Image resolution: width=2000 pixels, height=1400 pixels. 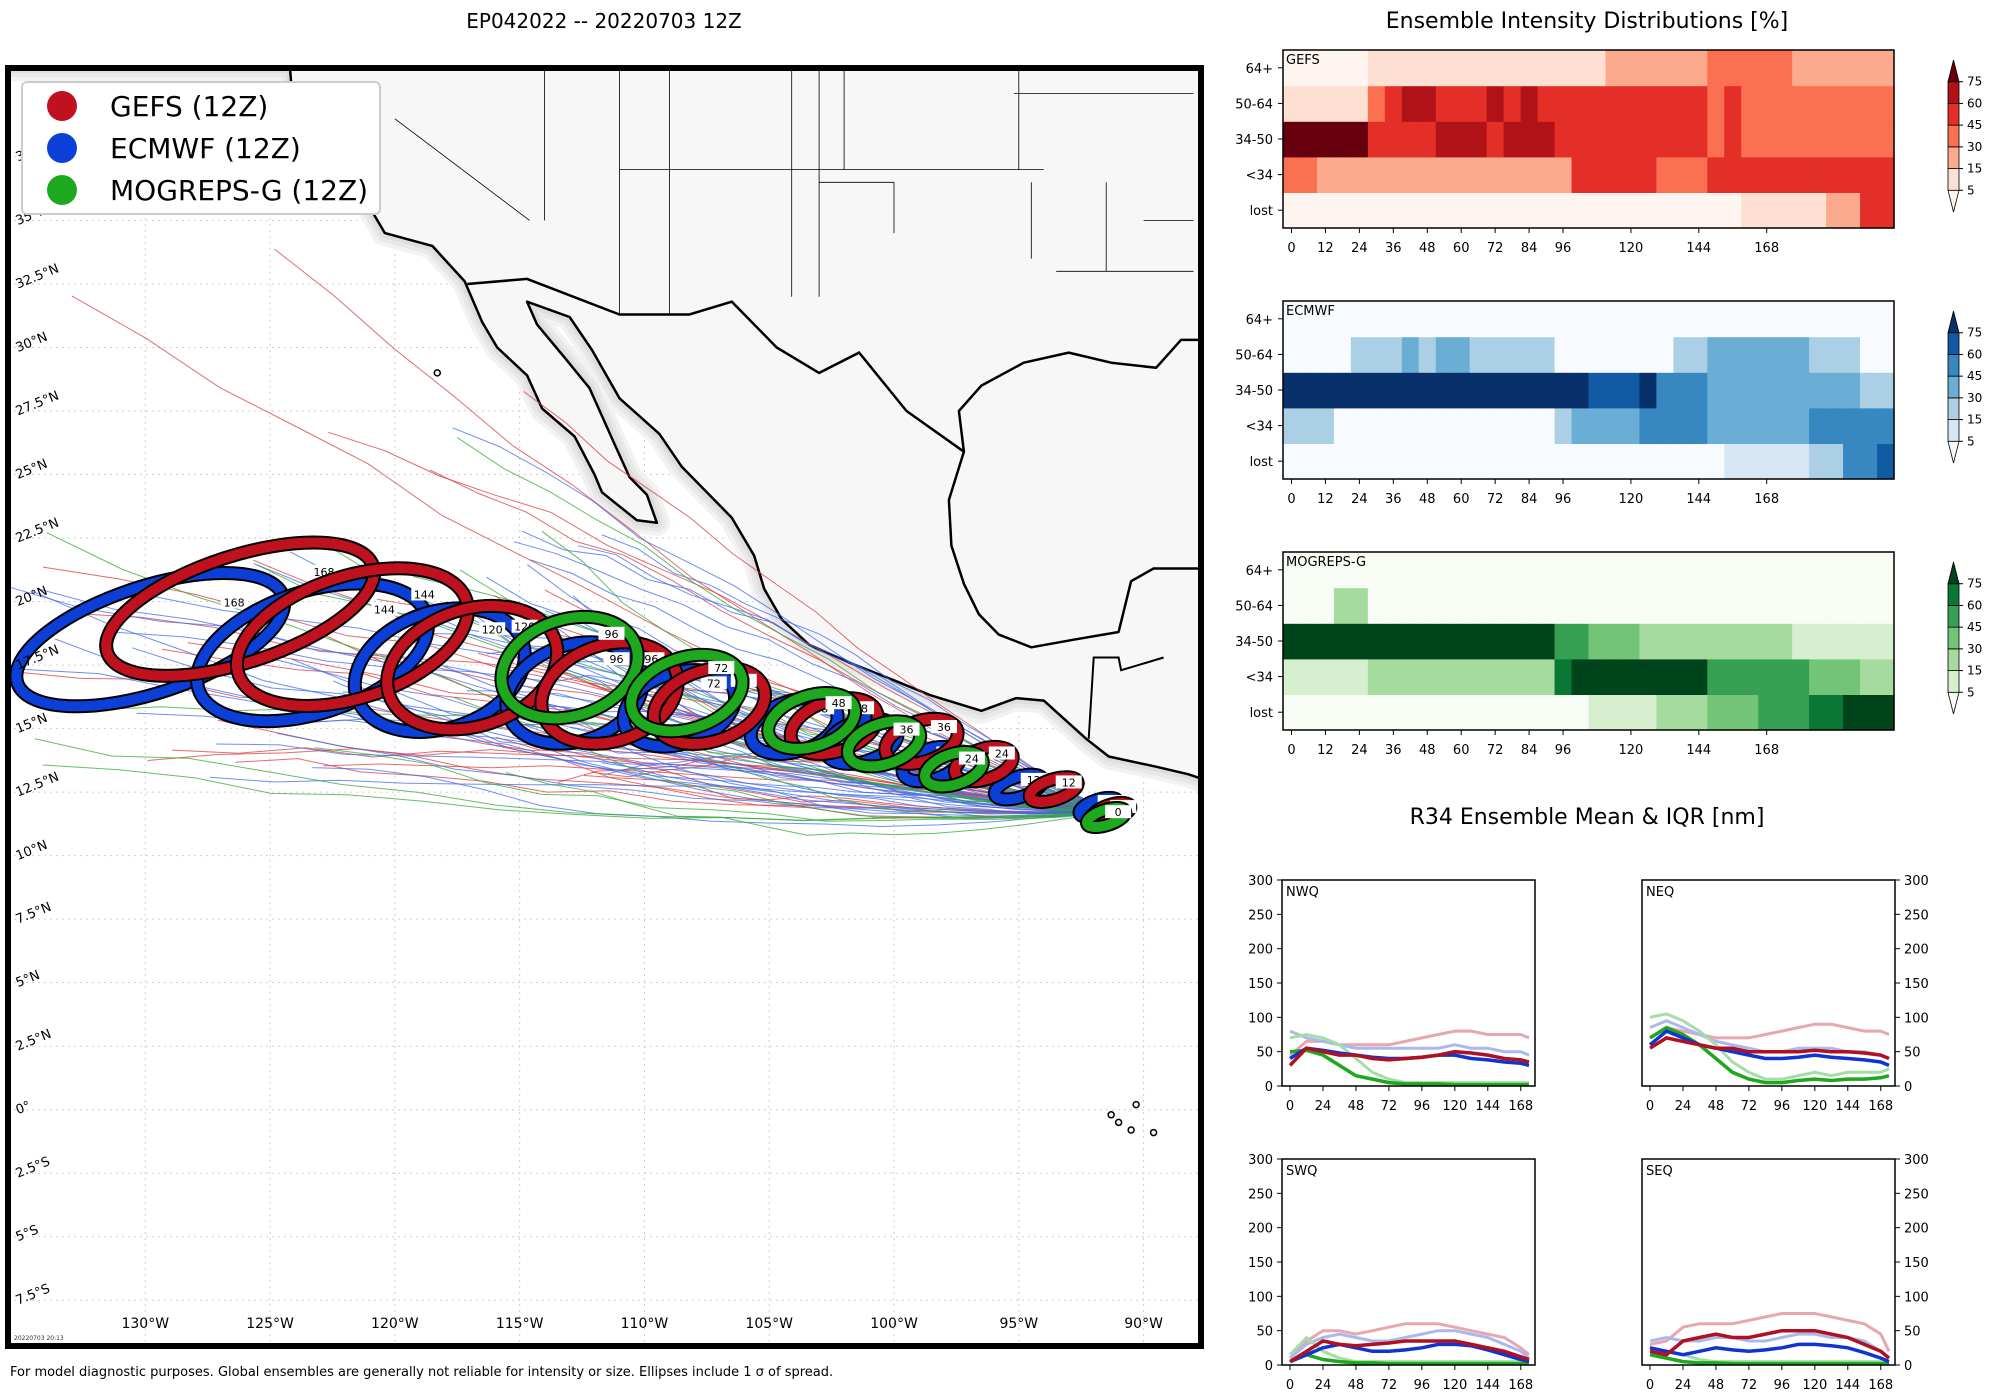 I want to click on guatemala-border, so click(x=1125, y=697).